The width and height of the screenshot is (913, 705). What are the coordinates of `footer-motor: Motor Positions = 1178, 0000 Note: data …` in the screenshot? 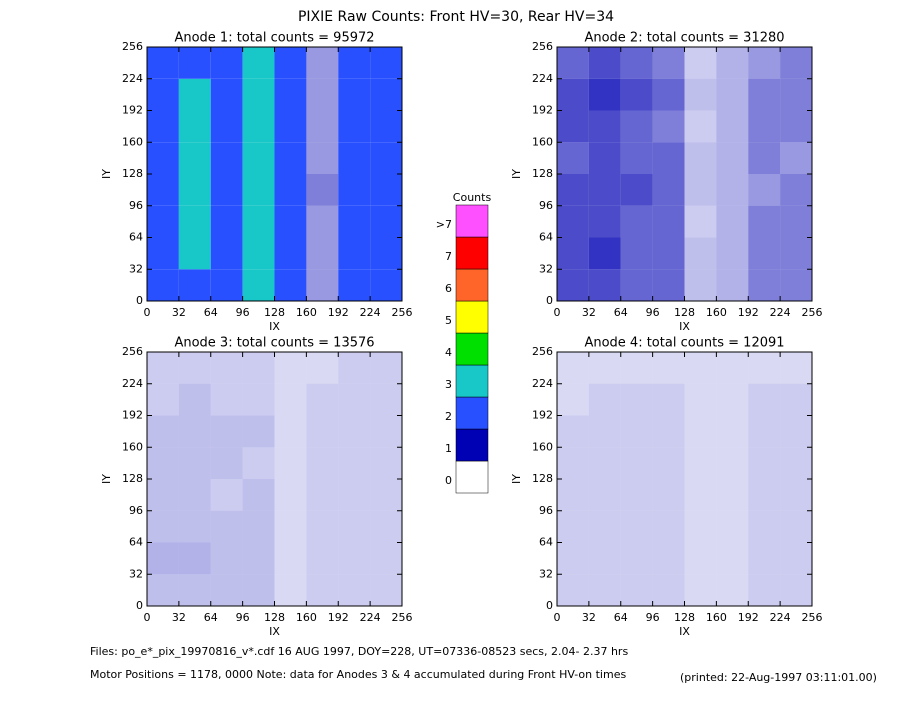 It's located at (358, 674).